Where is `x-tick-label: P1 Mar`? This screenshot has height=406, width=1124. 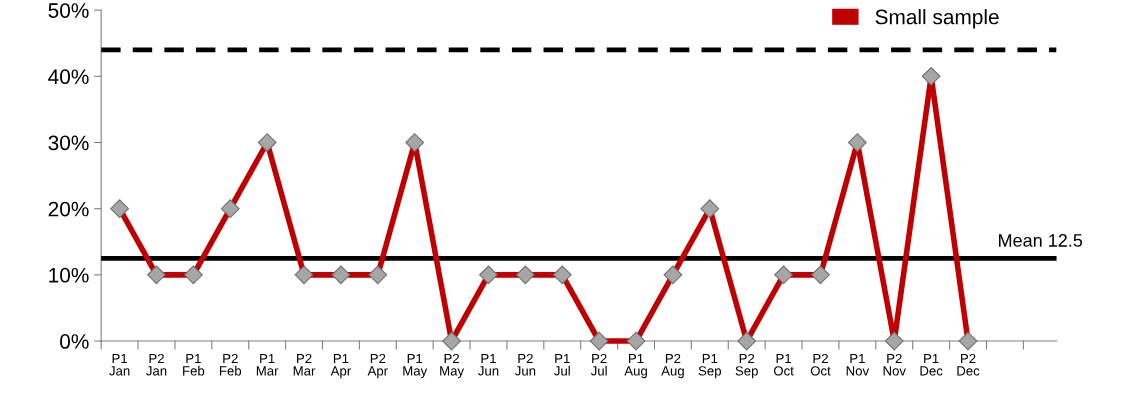 x-tick-label: P1 Mar is located at coordinates (267, 365).